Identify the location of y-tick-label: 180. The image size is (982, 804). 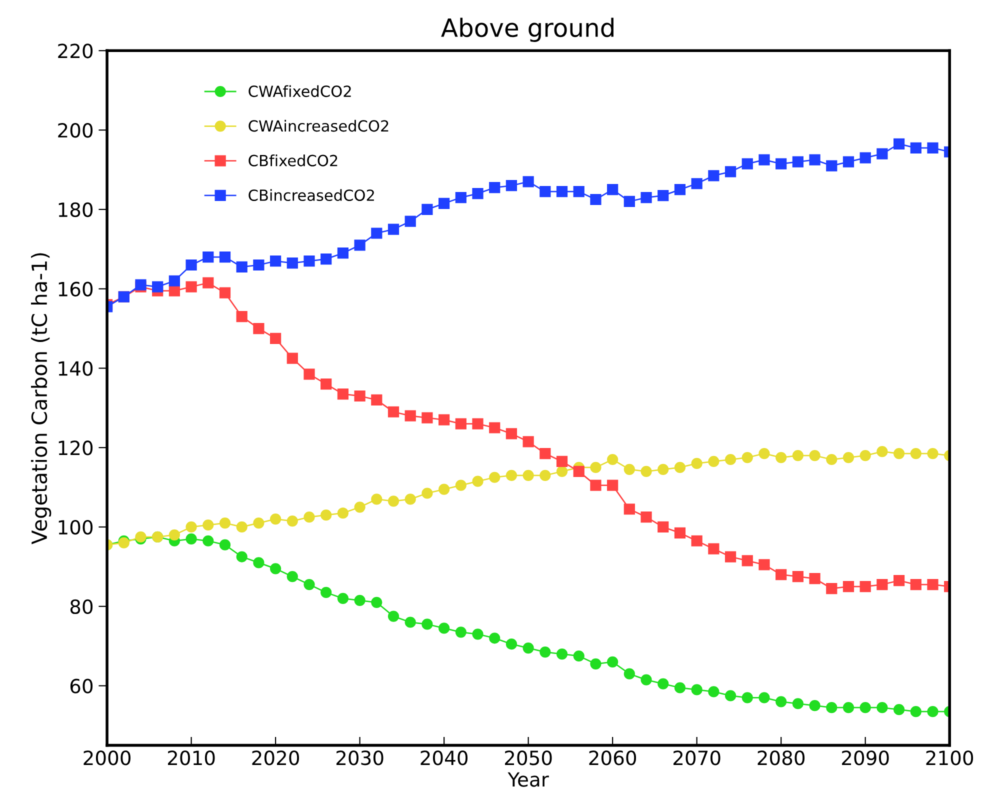
(75, 210).